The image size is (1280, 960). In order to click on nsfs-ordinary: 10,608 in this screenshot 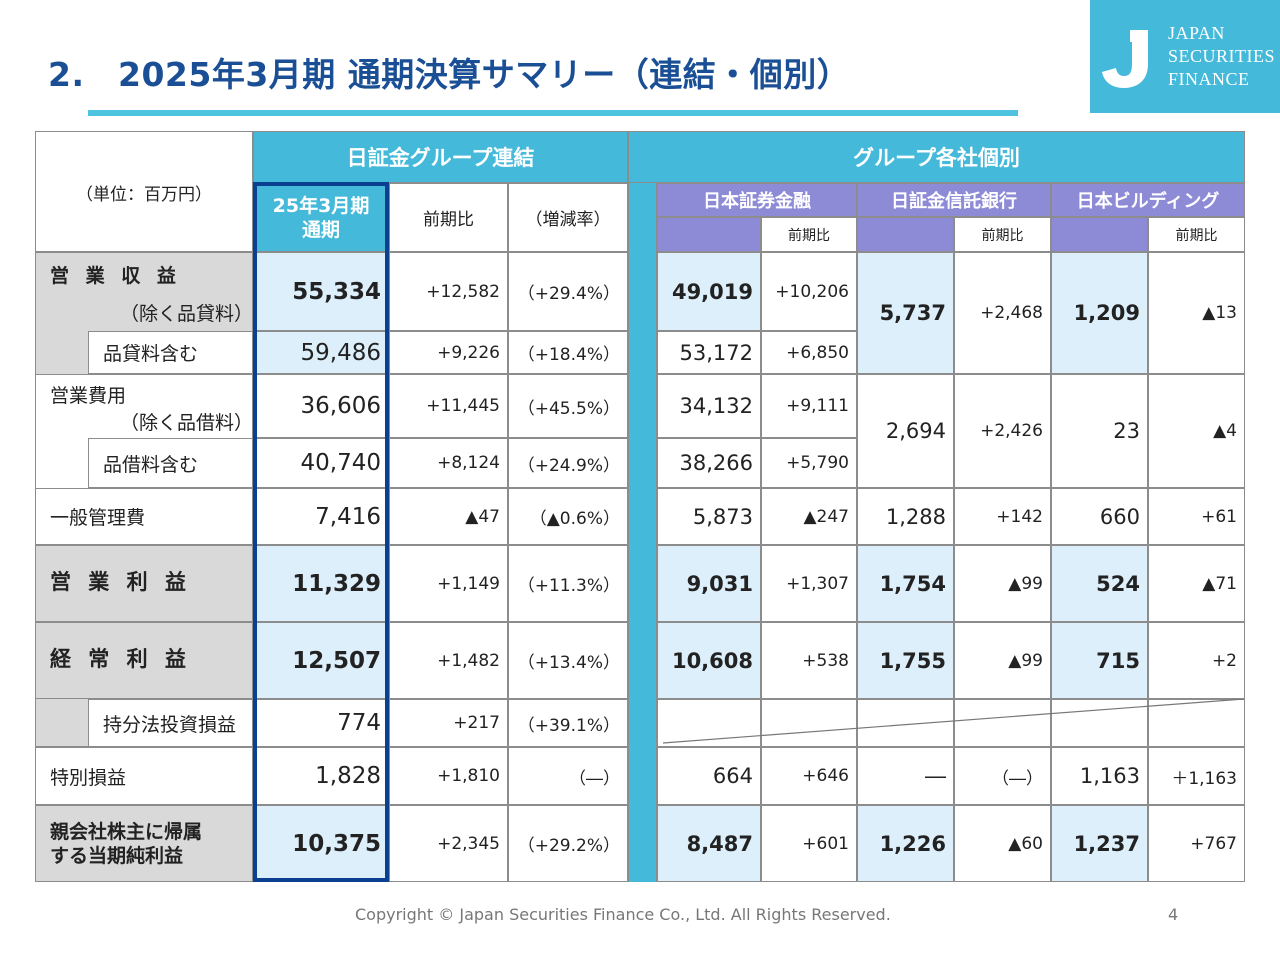, I will do `click(709, 660)`.